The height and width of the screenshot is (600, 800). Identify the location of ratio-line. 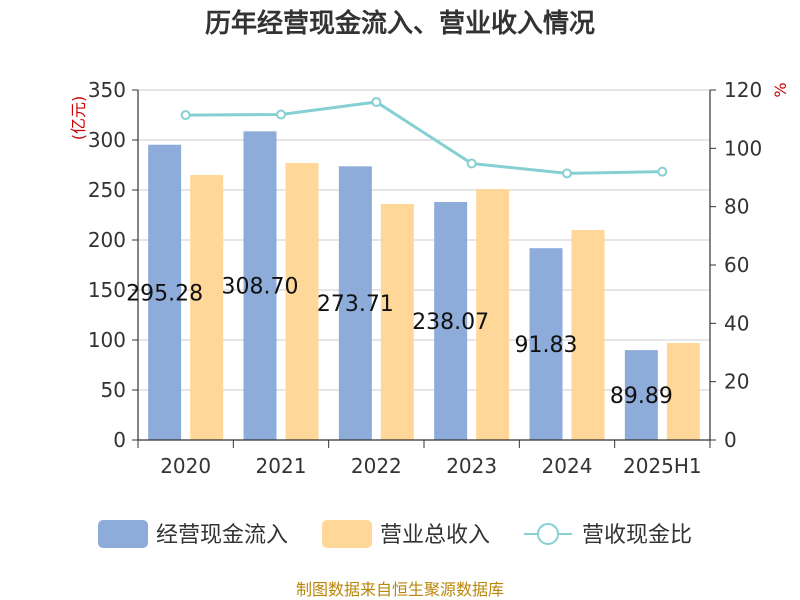
(424, 137).